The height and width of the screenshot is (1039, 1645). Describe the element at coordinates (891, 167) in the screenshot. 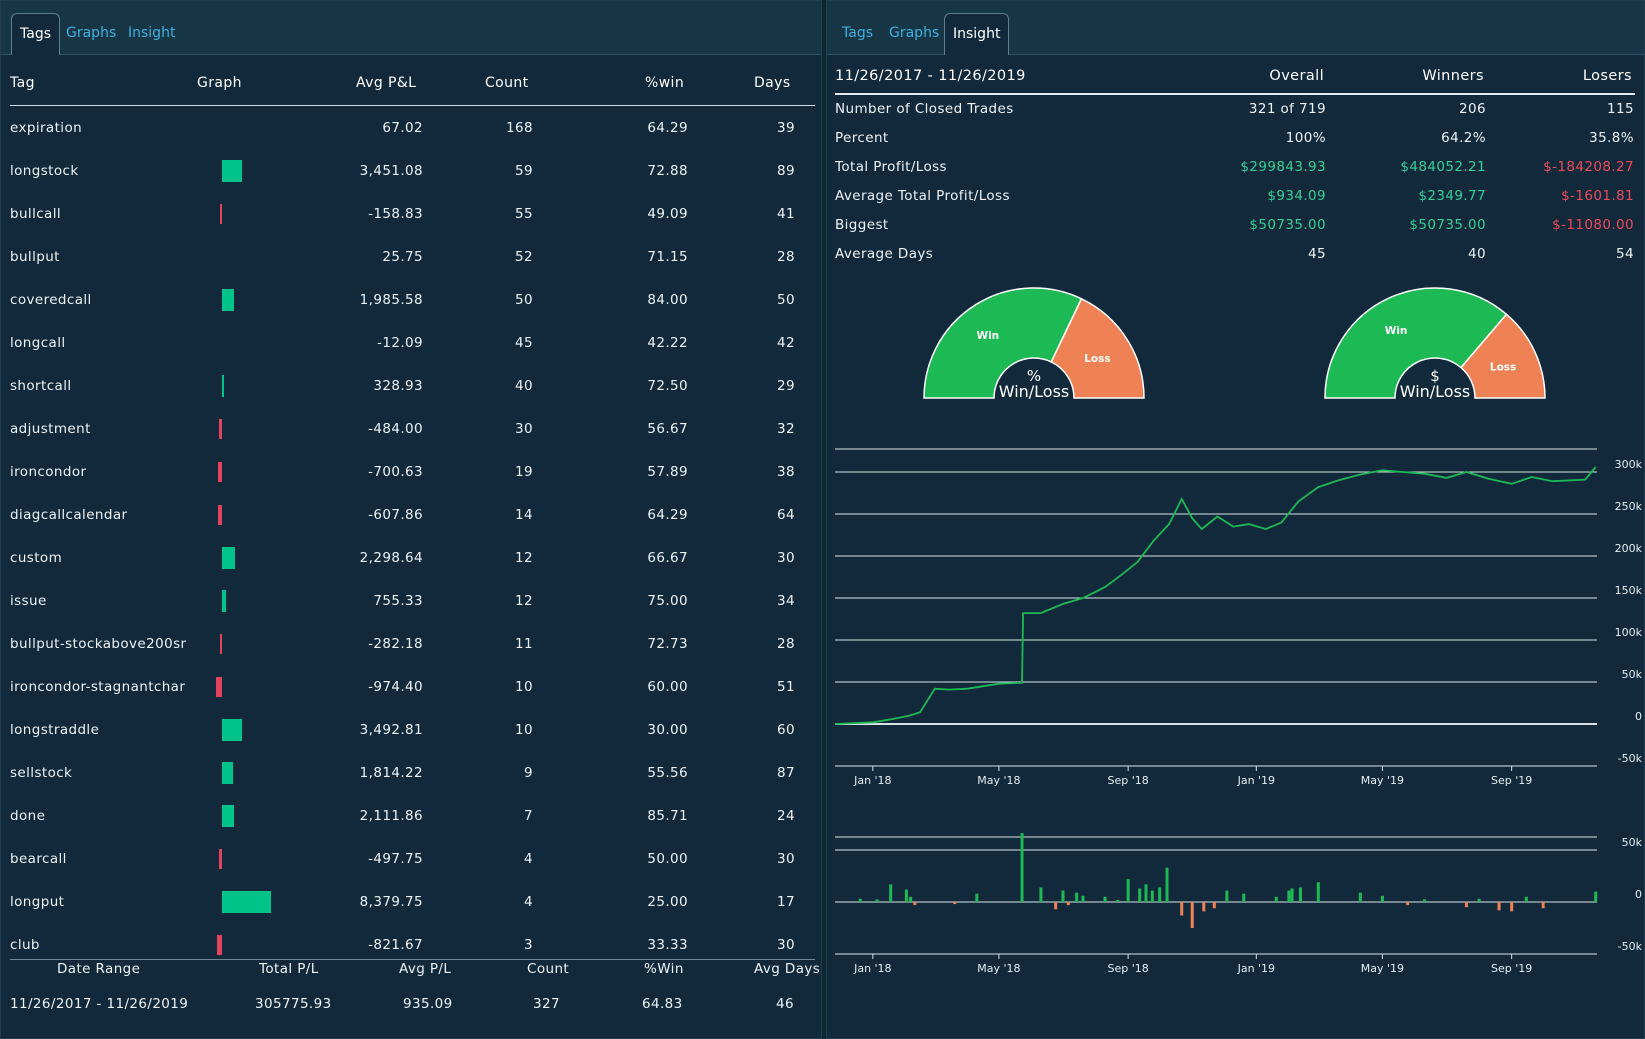

I see `stats-label: Total Profit/Loss` at that location.